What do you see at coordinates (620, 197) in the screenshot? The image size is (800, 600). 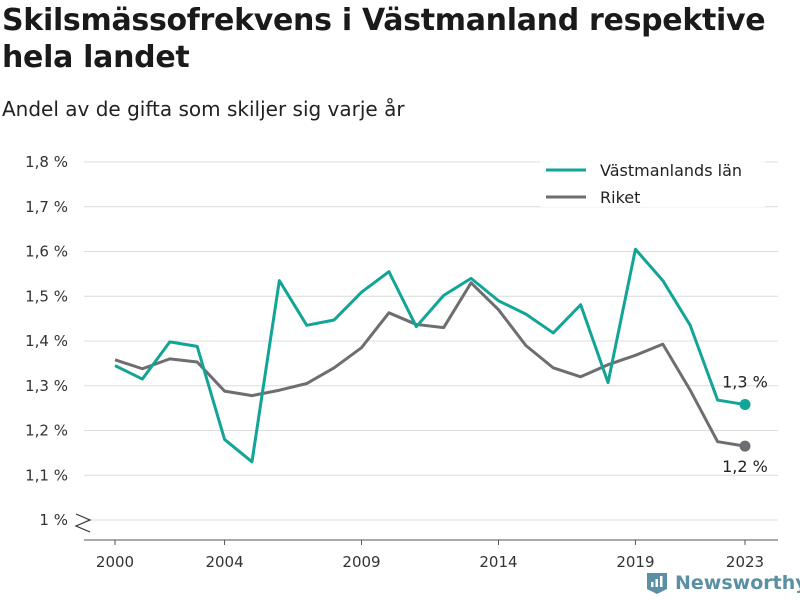 I see `legend-label: Riket` at bounding box center [620, 197].